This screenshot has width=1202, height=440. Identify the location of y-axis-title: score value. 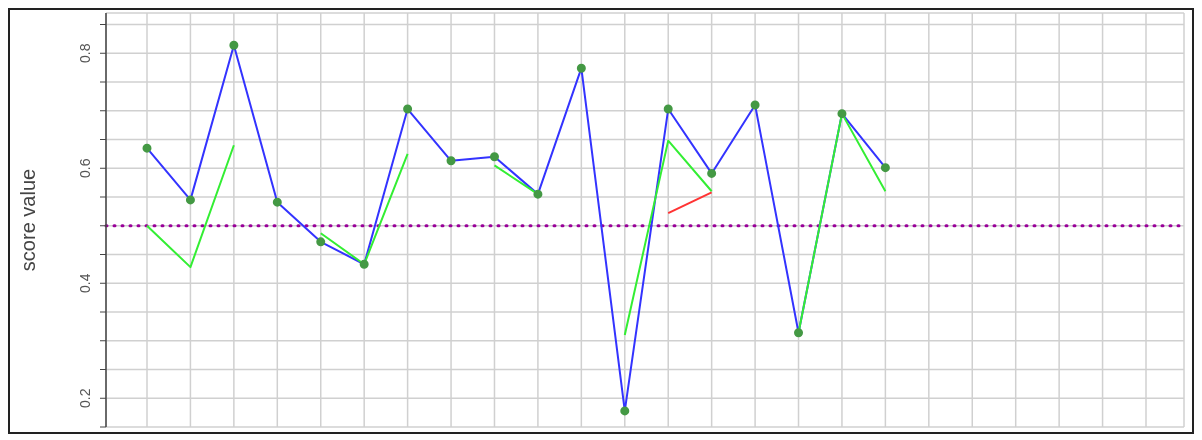
(28, 220).